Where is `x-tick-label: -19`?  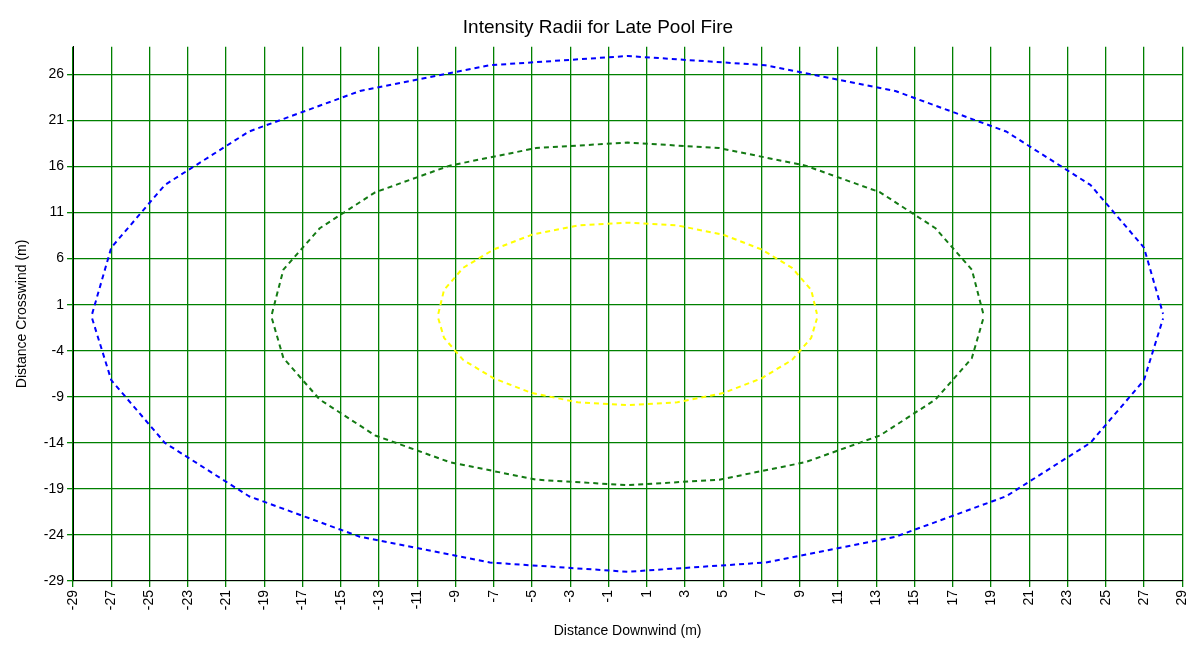
x-tick-label: -19 is located at coordinates (263, 600).